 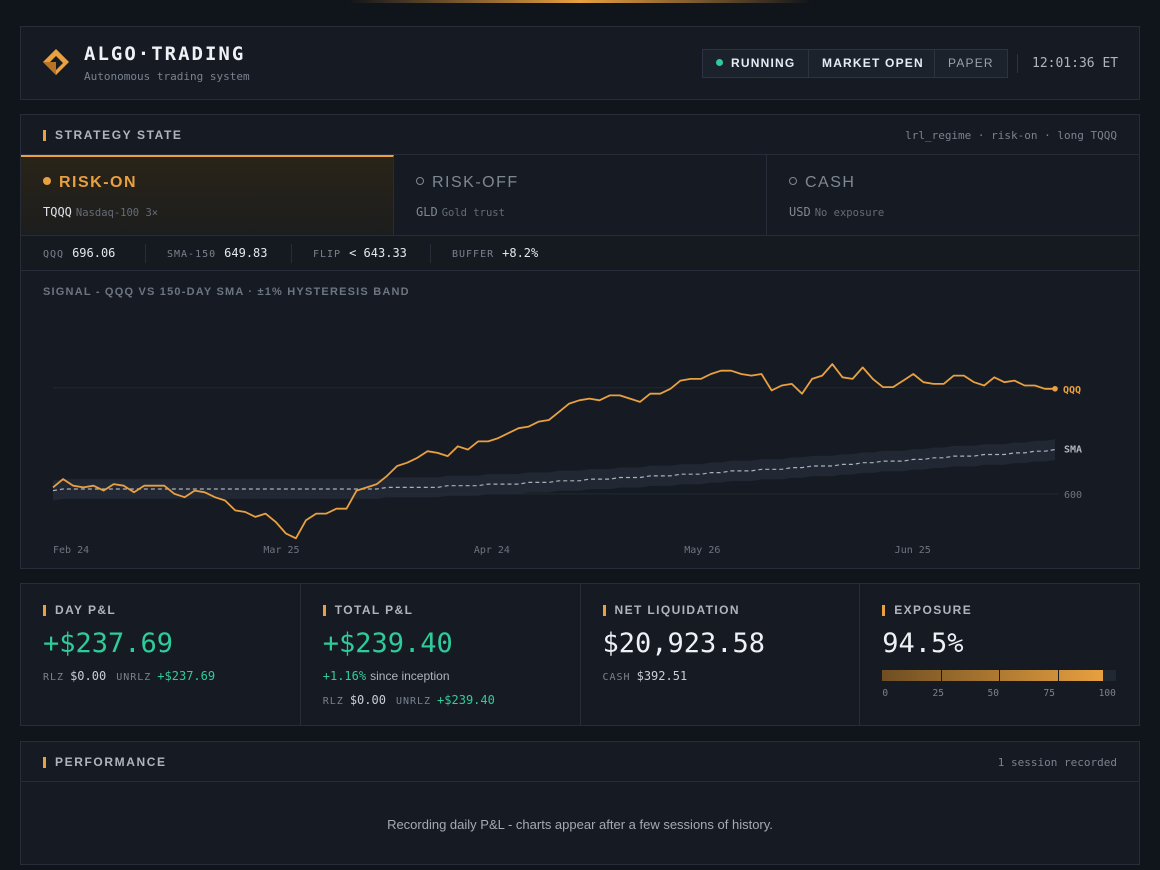 I want to click on active-dot-icon, so click(x=47, y=181).